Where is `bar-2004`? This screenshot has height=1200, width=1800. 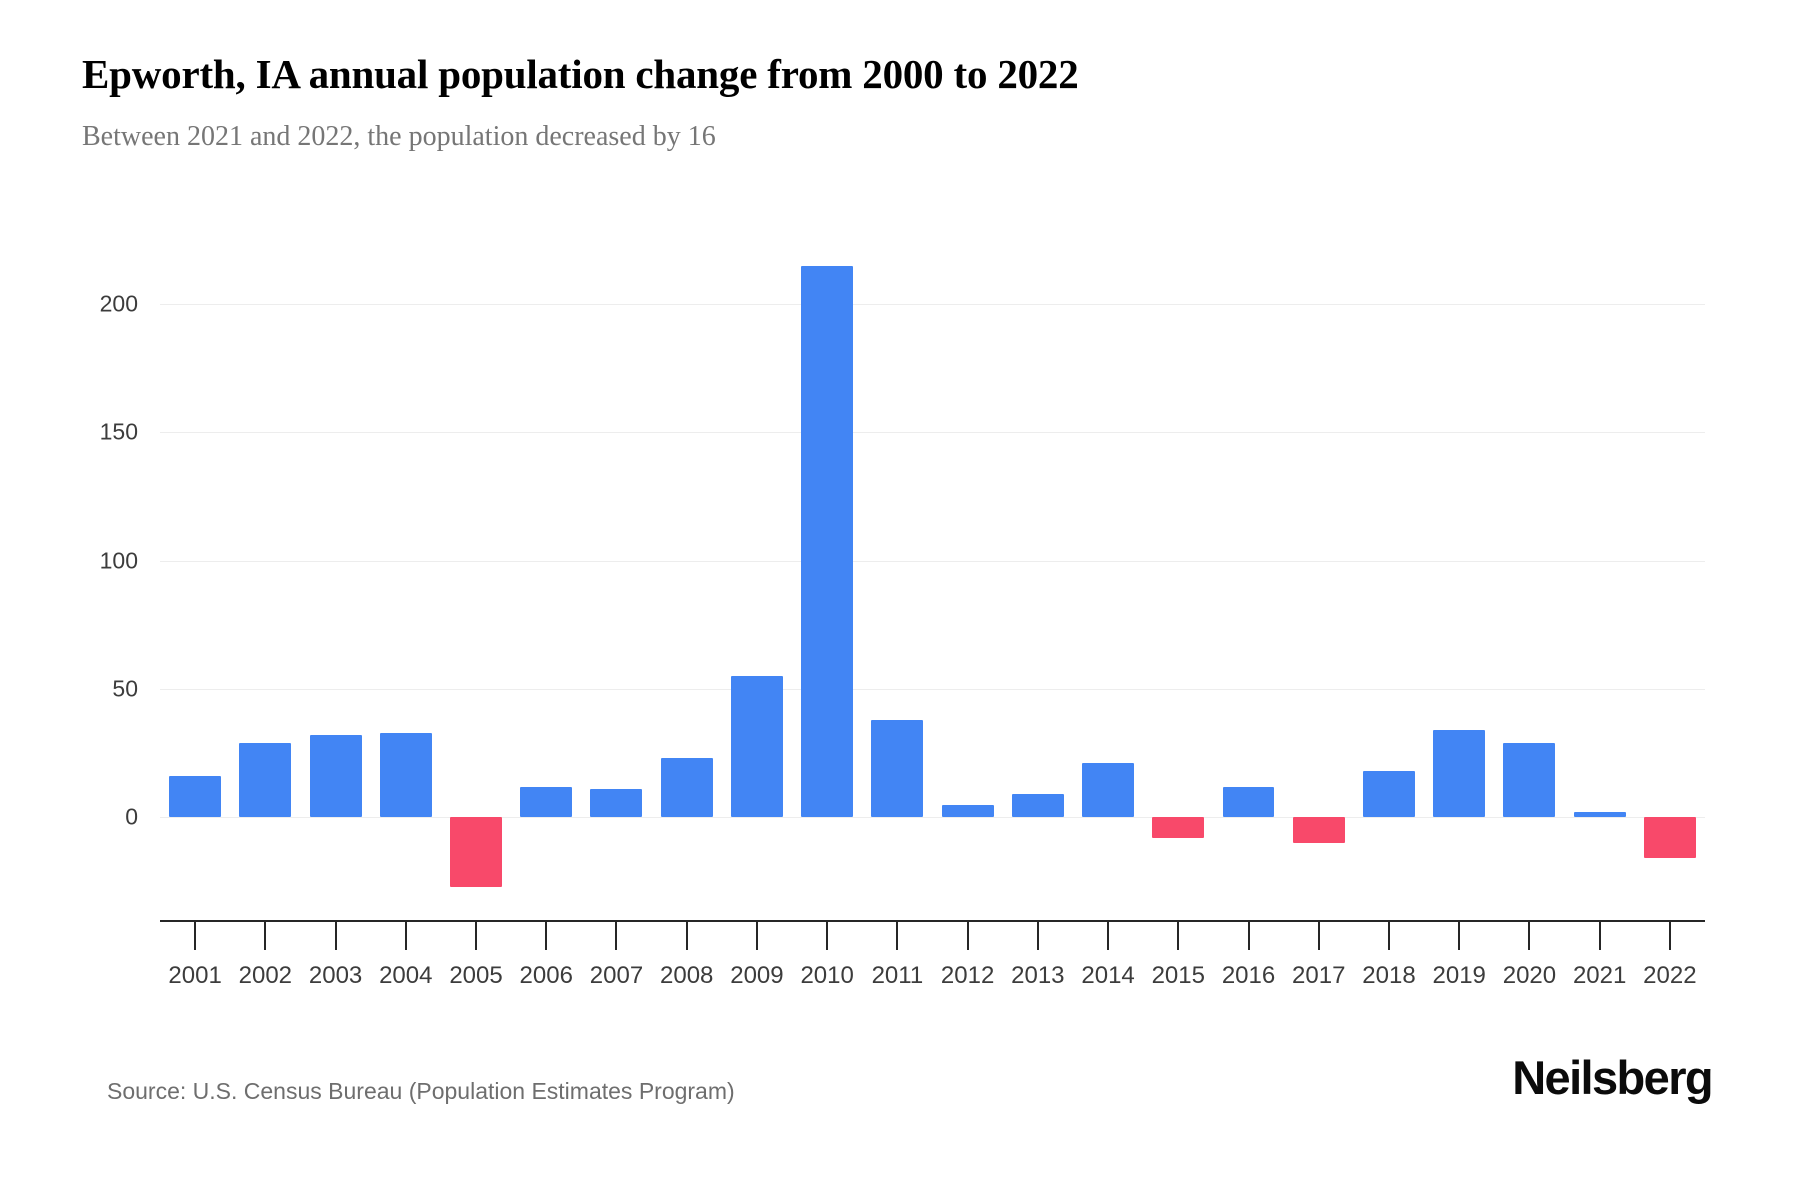
bar-2004 is located at coordinates (405, 775).